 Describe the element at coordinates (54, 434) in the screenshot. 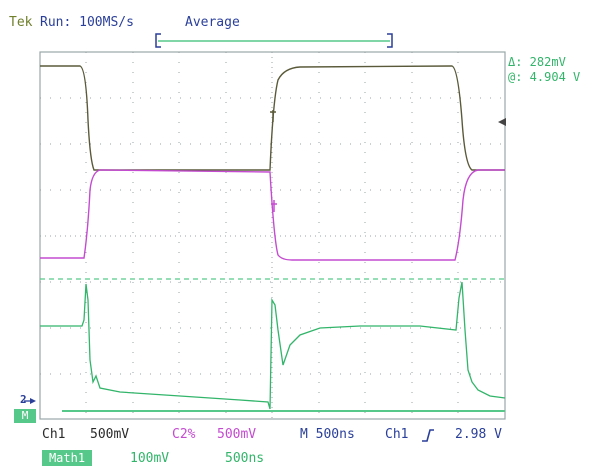

I see `ch1-label: Ch1` at that location.